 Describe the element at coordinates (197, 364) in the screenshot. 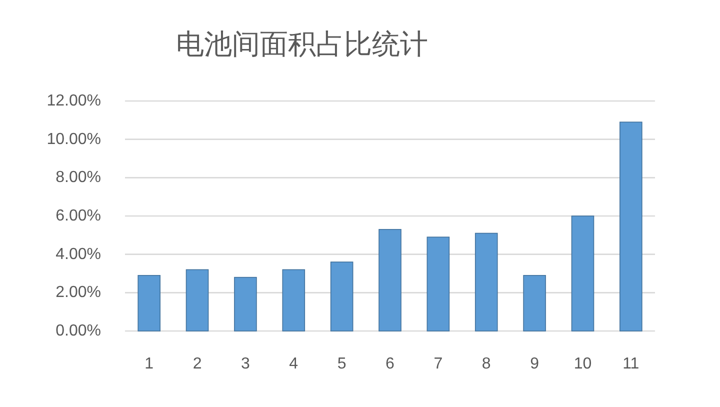

I see `x-tick-label: 2` at that location.